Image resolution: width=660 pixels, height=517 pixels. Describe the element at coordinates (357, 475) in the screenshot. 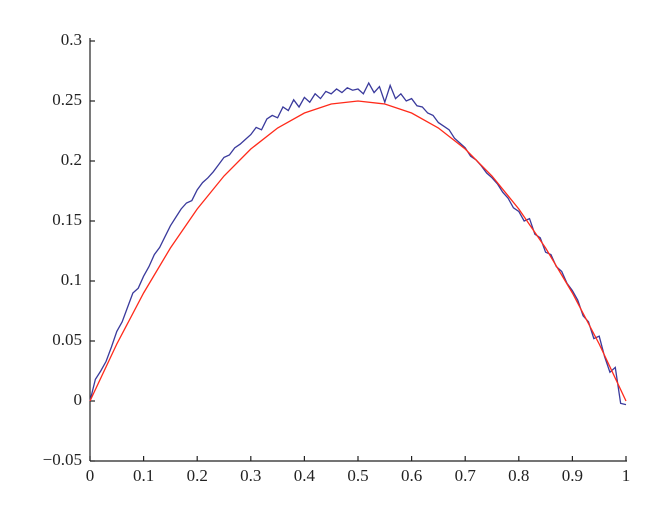

I see `x-tick-label: 0.5` at that location.